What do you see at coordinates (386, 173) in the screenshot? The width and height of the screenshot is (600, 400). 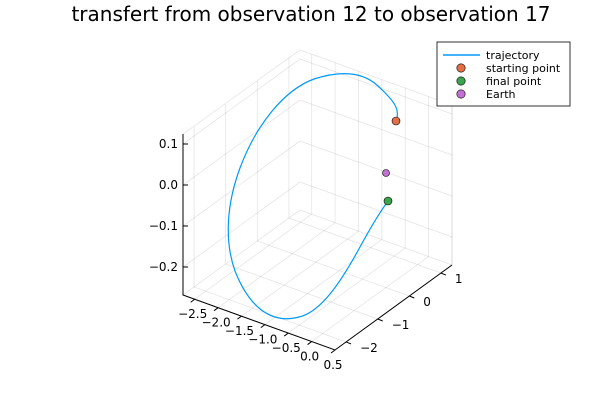 I see `earth-marker` at bounding box center [386, 173].